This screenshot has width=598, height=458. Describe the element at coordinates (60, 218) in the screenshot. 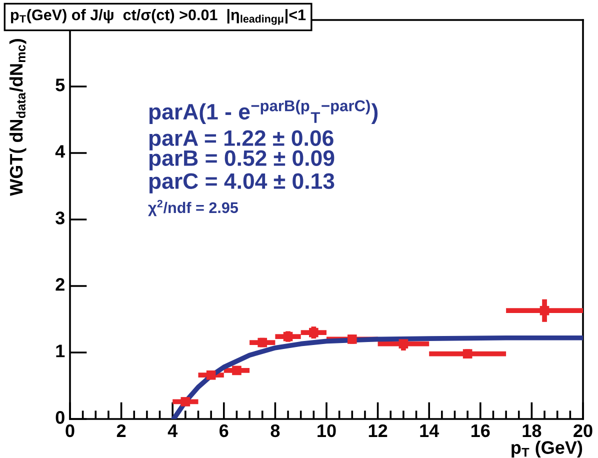

I see `y-tick-label: 3` at that location.